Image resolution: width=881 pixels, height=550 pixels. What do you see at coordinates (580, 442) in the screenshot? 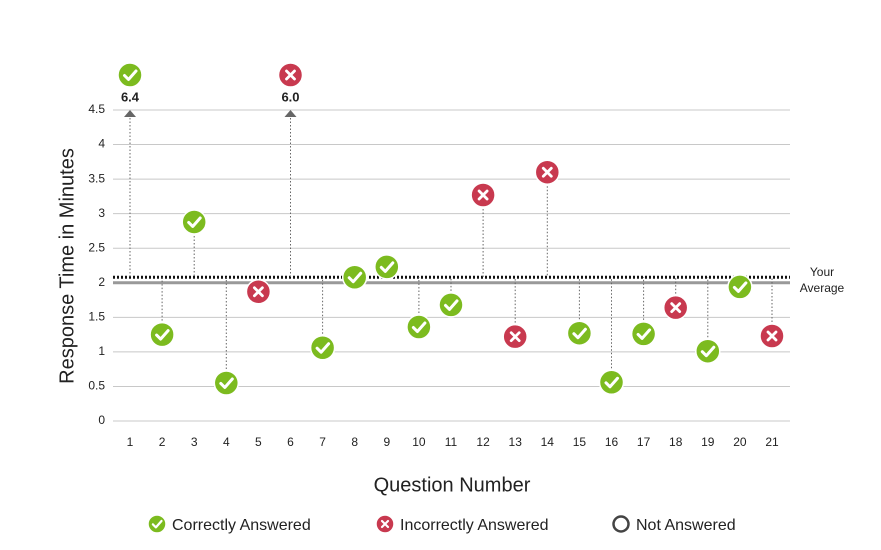
I see `x-tick-label: 15` at bounding box center [580, 442].